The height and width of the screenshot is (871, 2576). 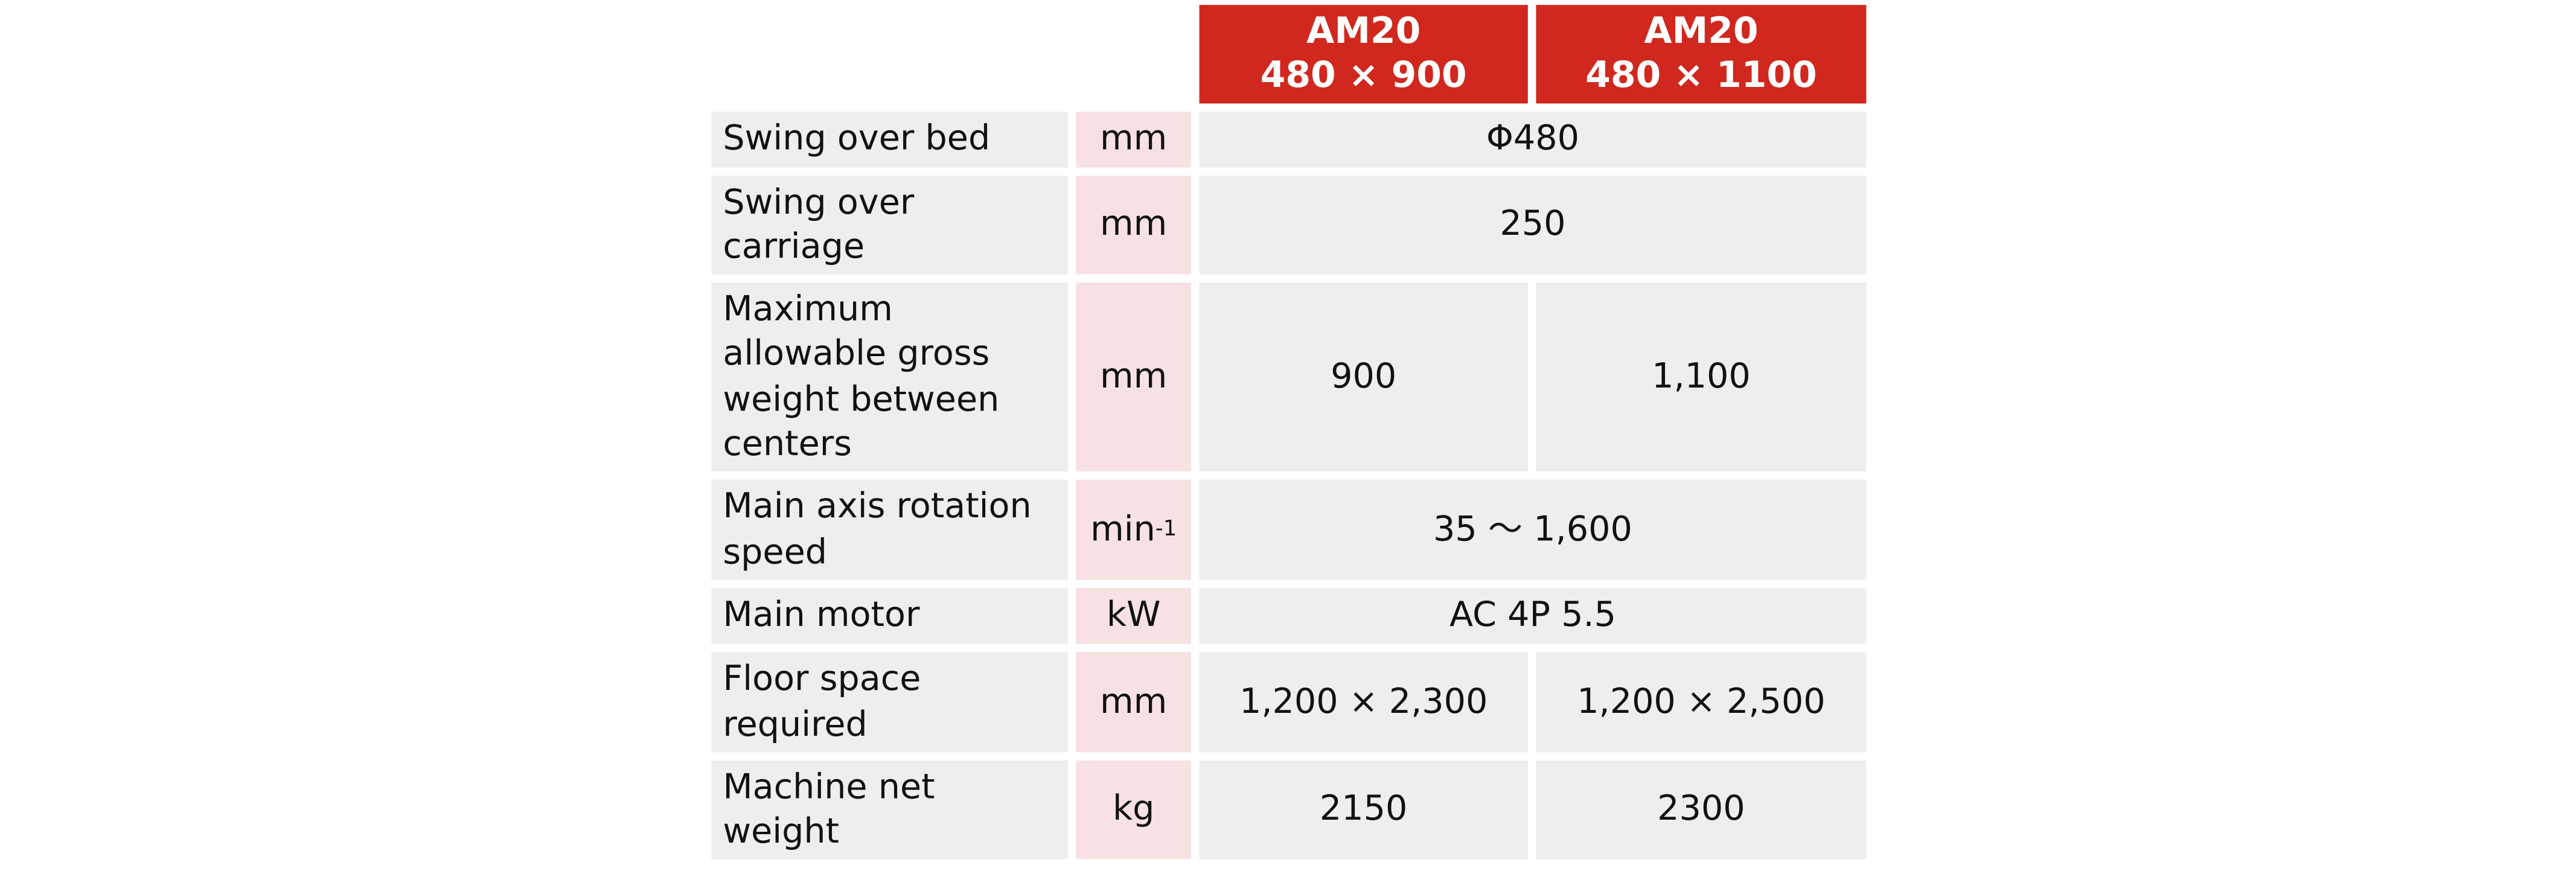 What do you see at coordinates (877, 506) in the screenshot?
I see `label-line: Main axis rotation` at bounding box center [877, 506].